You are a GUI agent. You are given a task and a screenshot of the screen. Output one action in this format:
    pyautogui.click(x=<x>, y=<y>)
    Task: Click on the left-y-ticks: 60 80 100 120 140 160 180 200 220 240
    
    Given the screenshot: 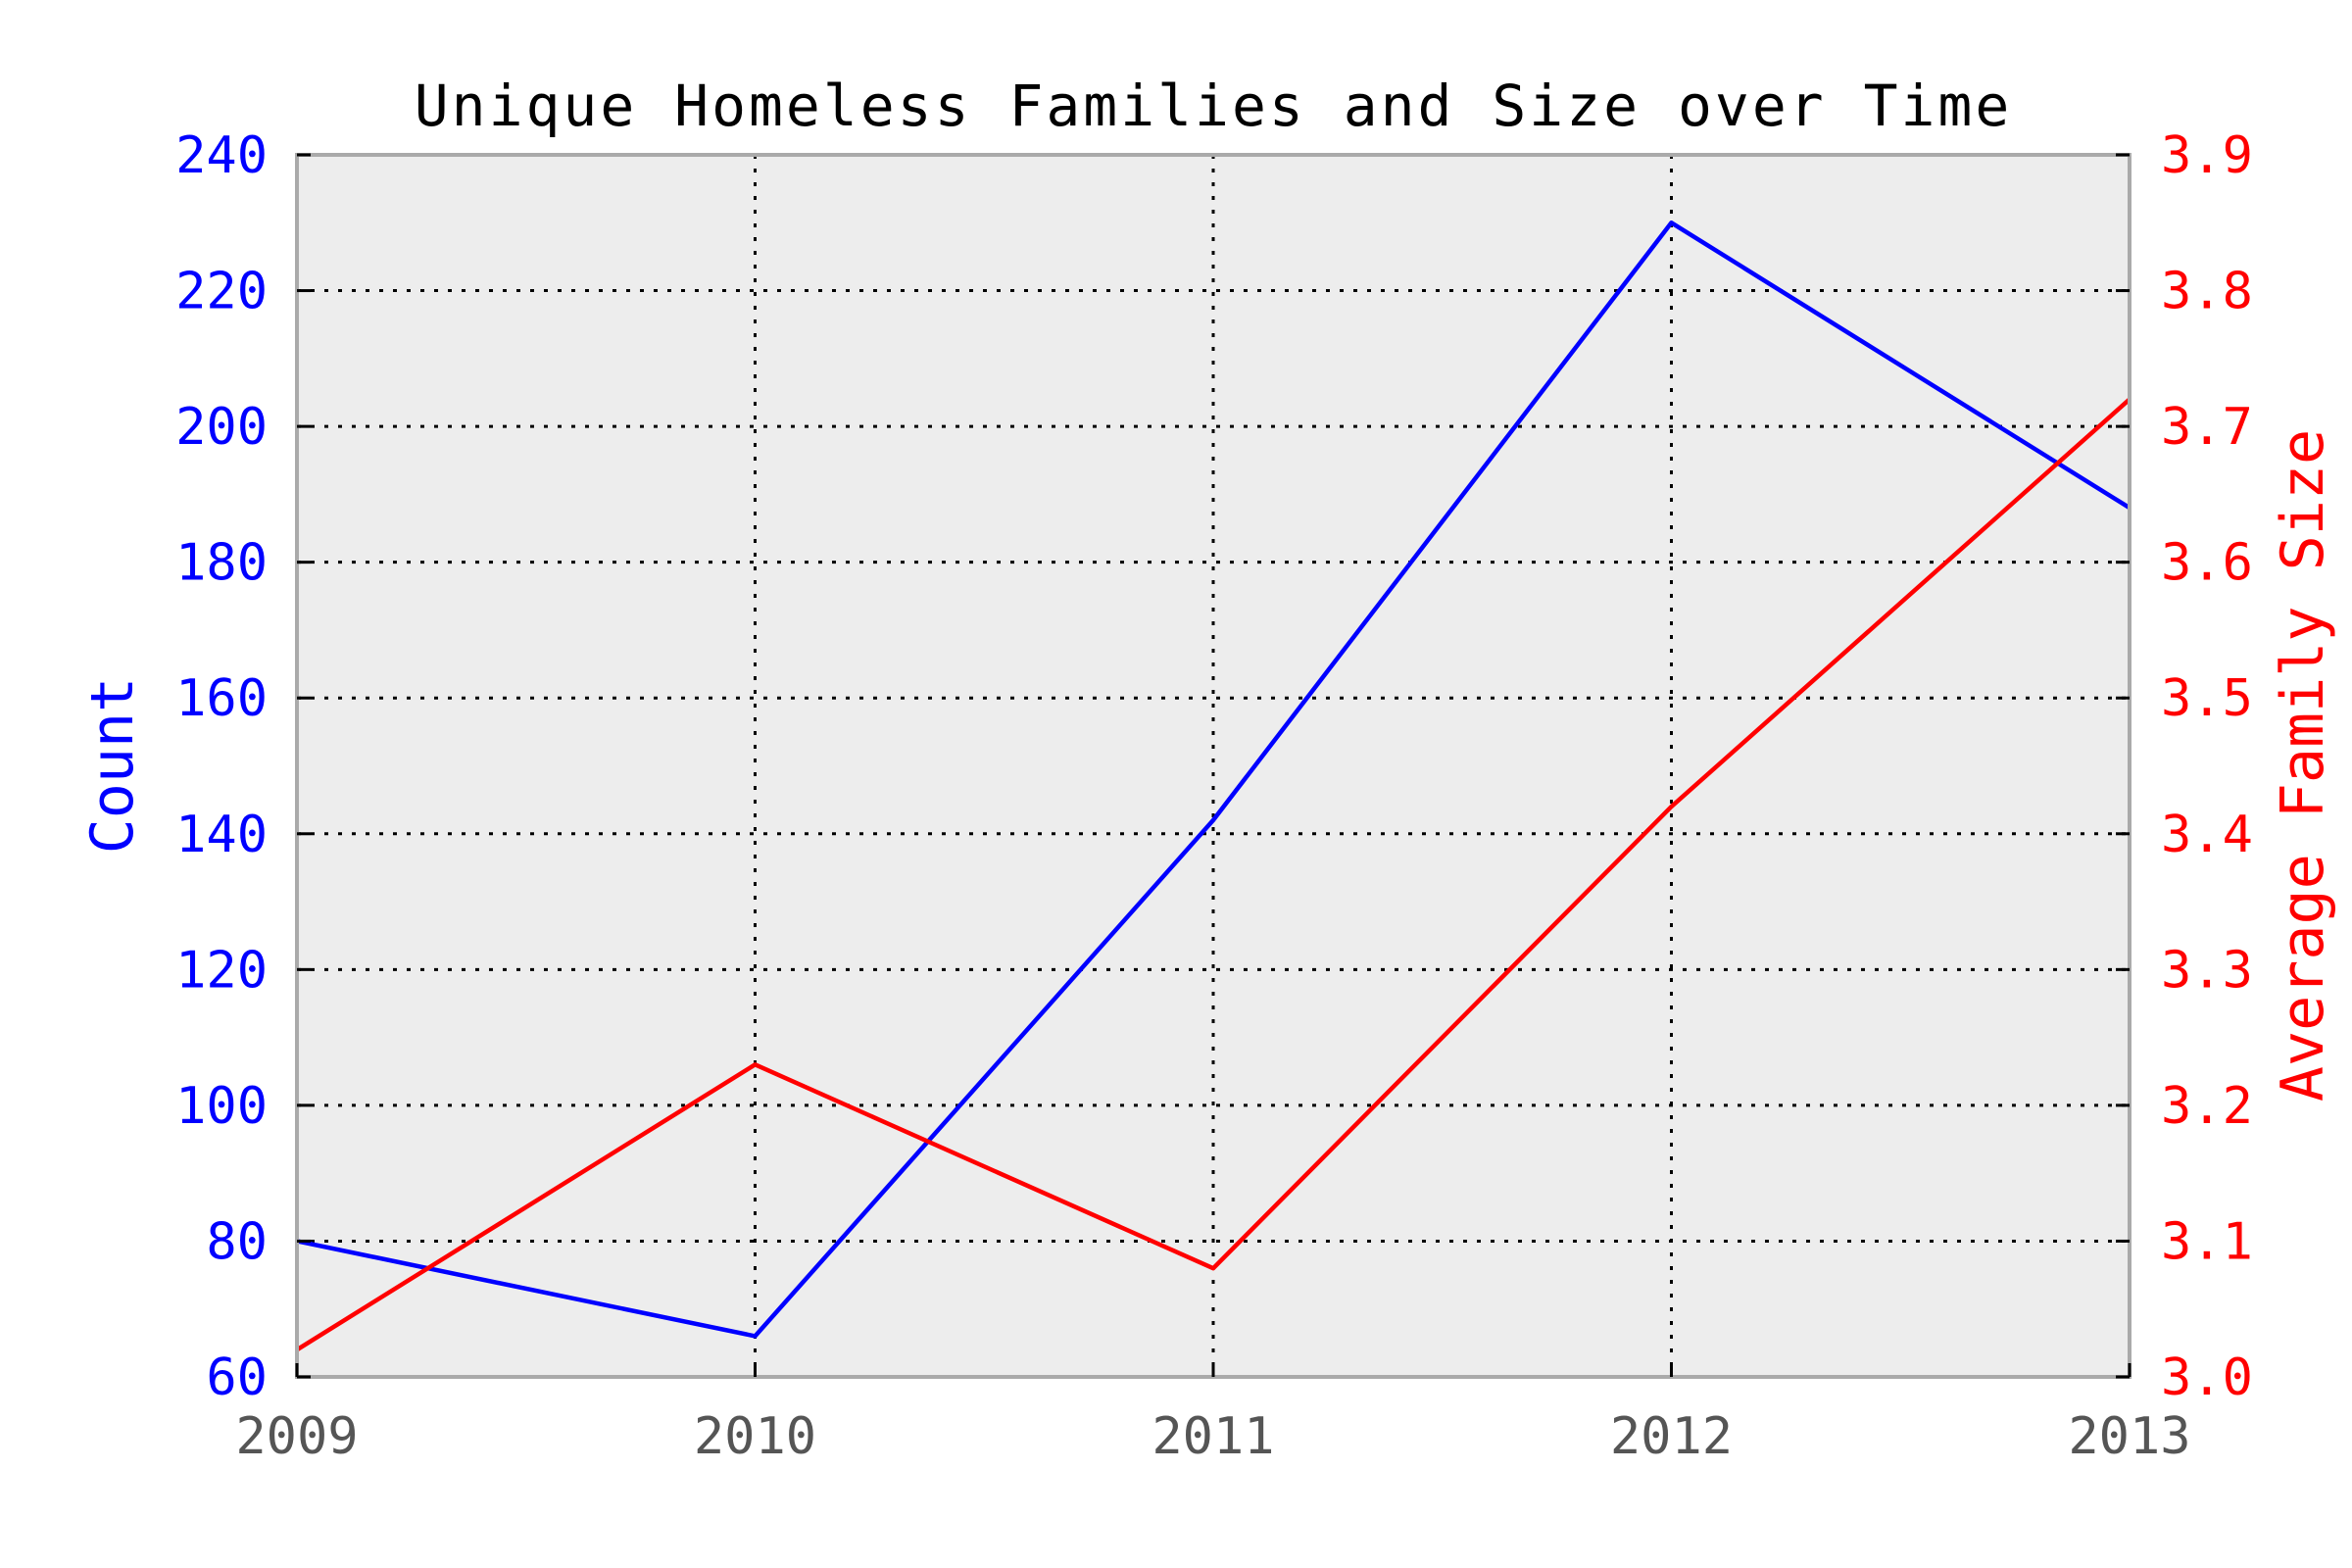 What is the action you would take?
    pyautogui.click(x=243, y=766)
    